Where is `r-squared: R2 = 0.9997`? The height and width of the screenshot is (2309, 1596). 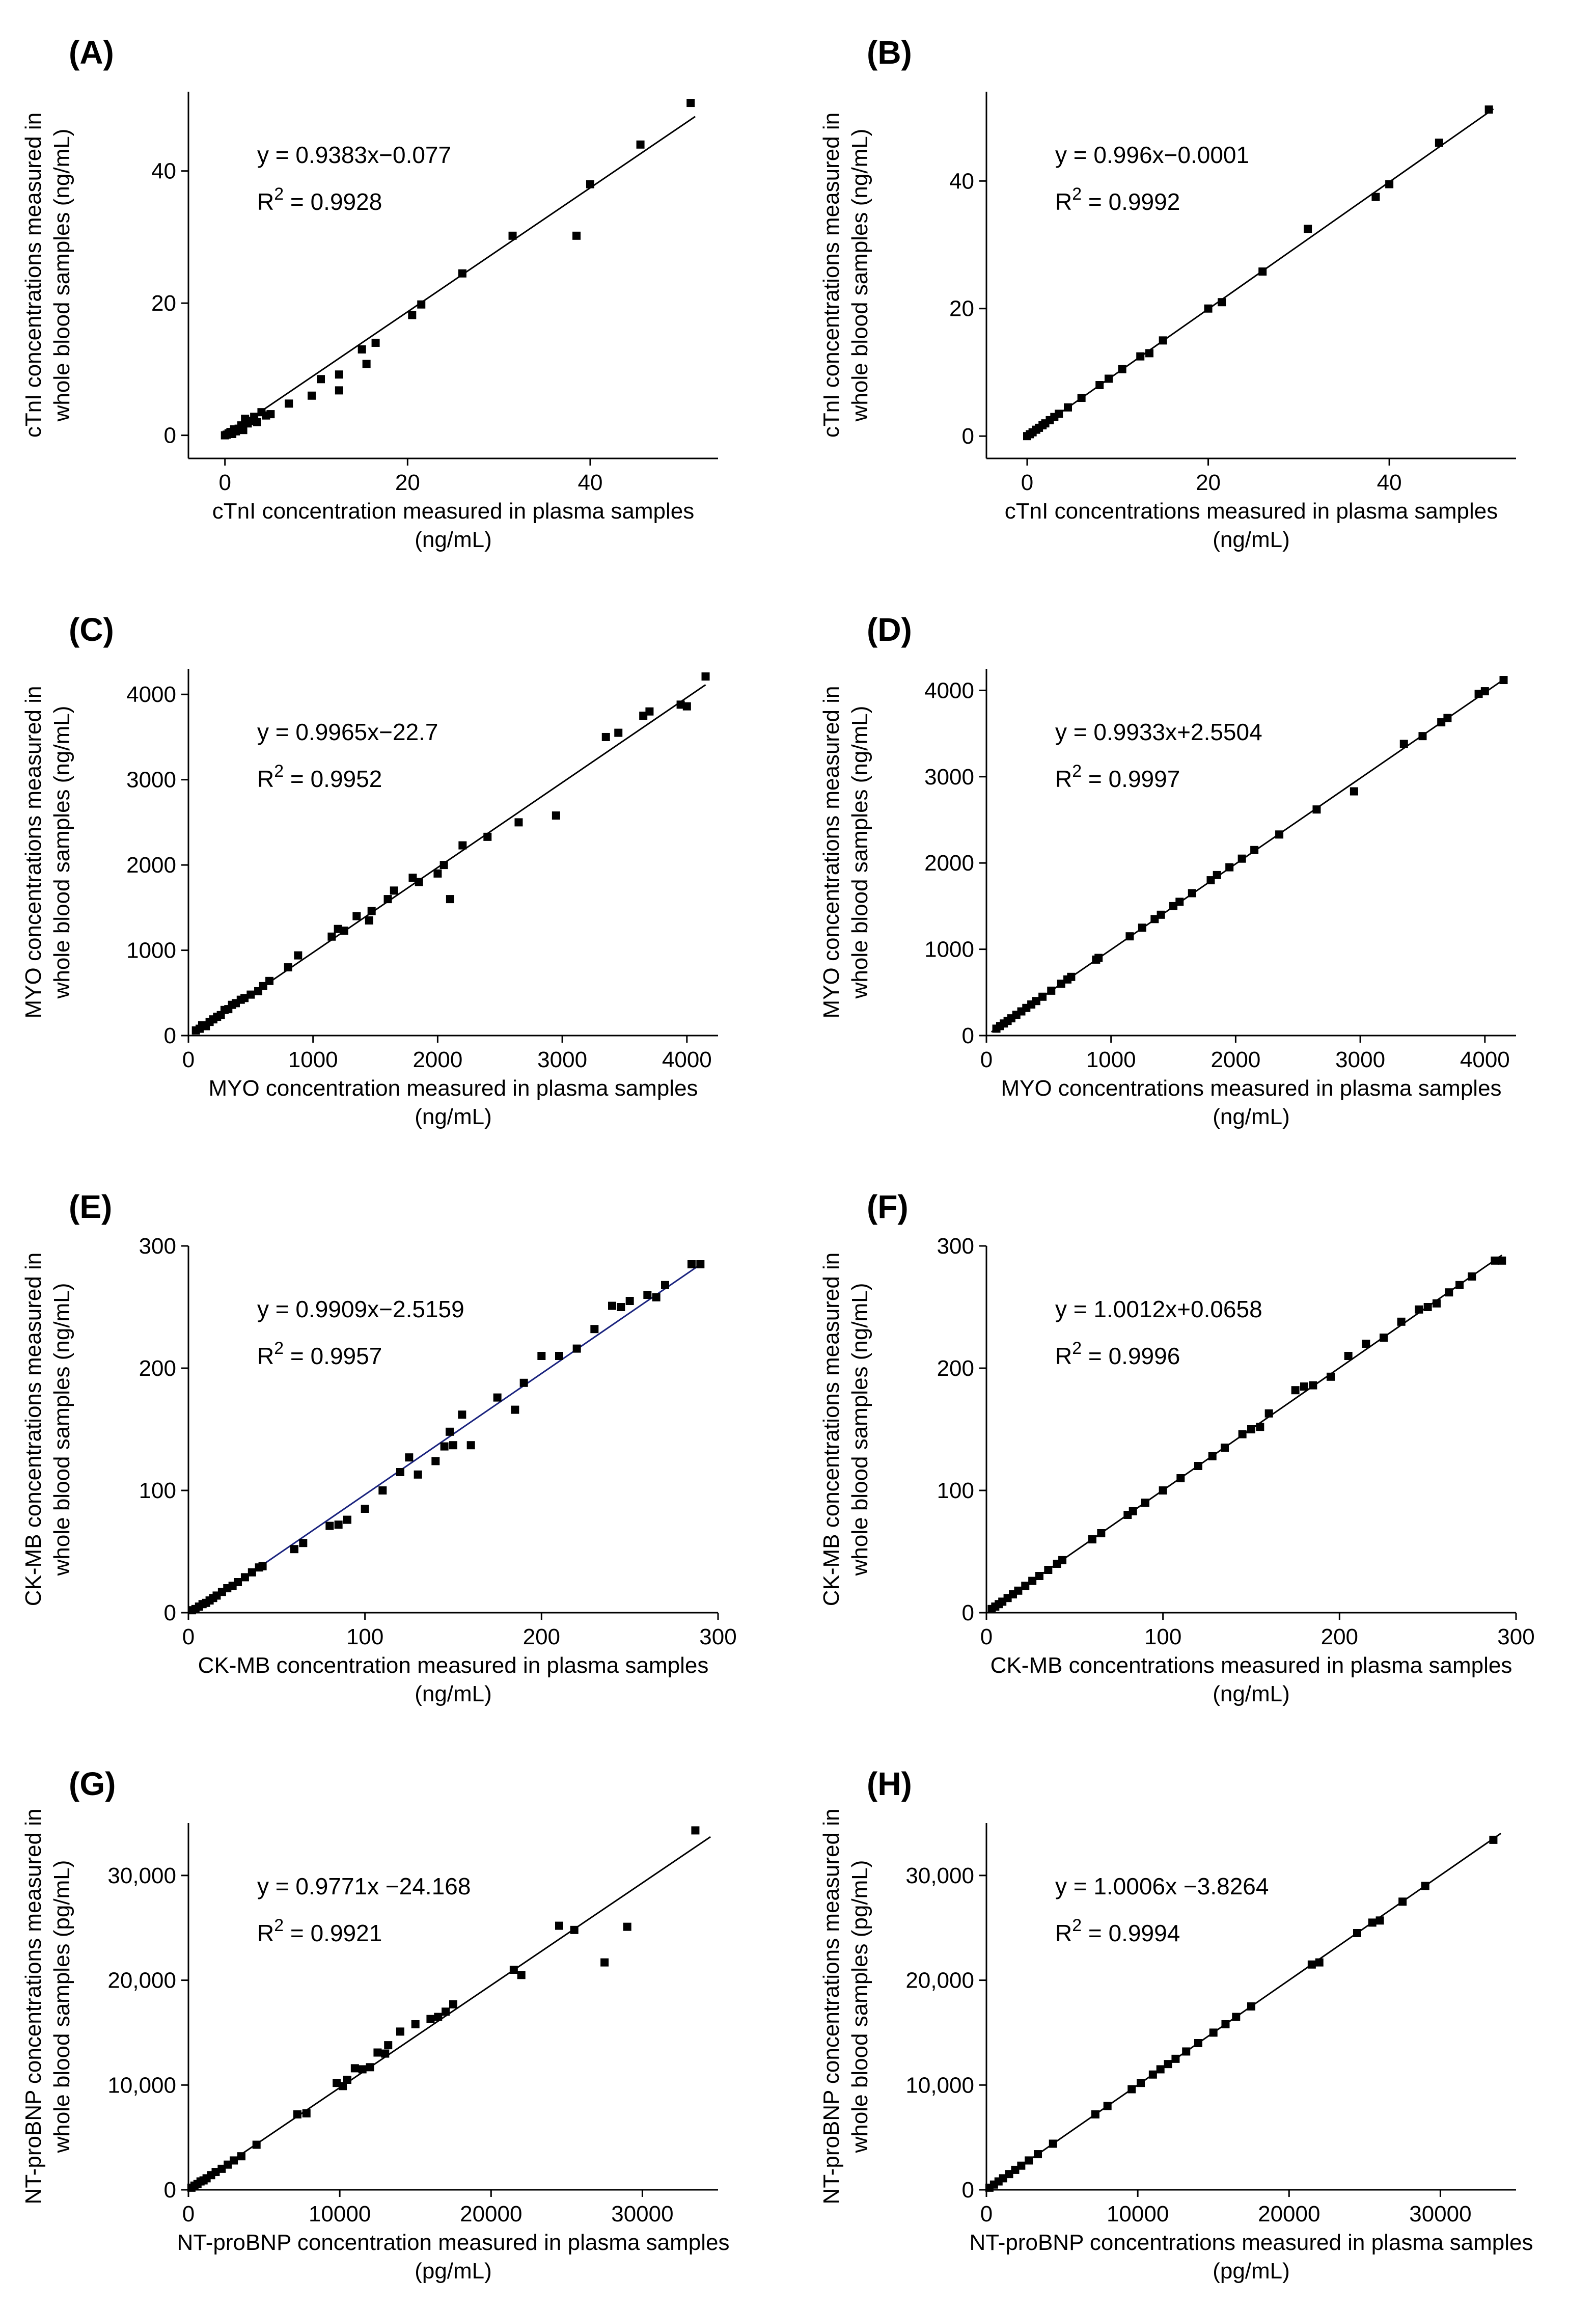 r-squared: R2 = 0.9997 is located at coordinates (1117, 777).